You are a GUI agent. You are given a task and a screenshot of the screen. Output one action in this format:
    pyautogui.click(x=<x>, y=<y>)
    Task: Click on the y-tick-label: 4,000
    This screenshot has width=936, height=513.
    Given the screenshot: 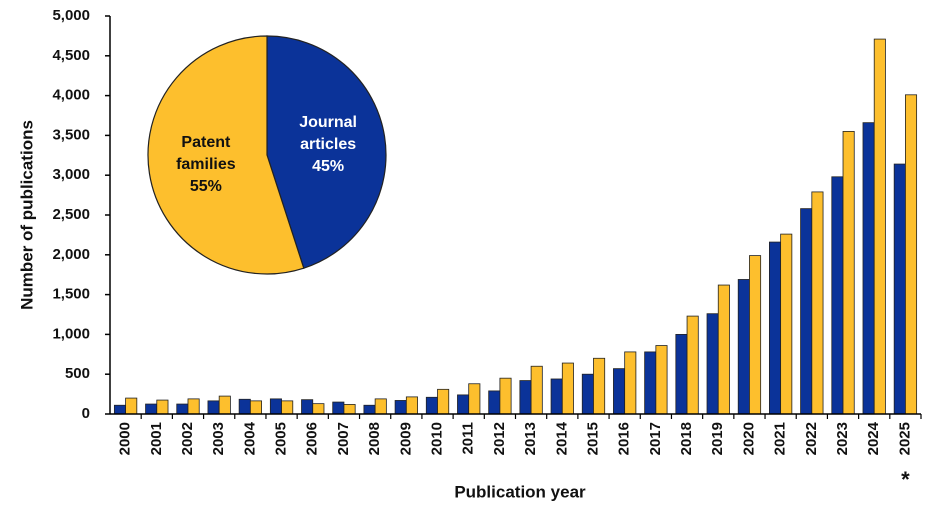 What is the action you would take?
    pyautogui.click(x=71, y=95)
    